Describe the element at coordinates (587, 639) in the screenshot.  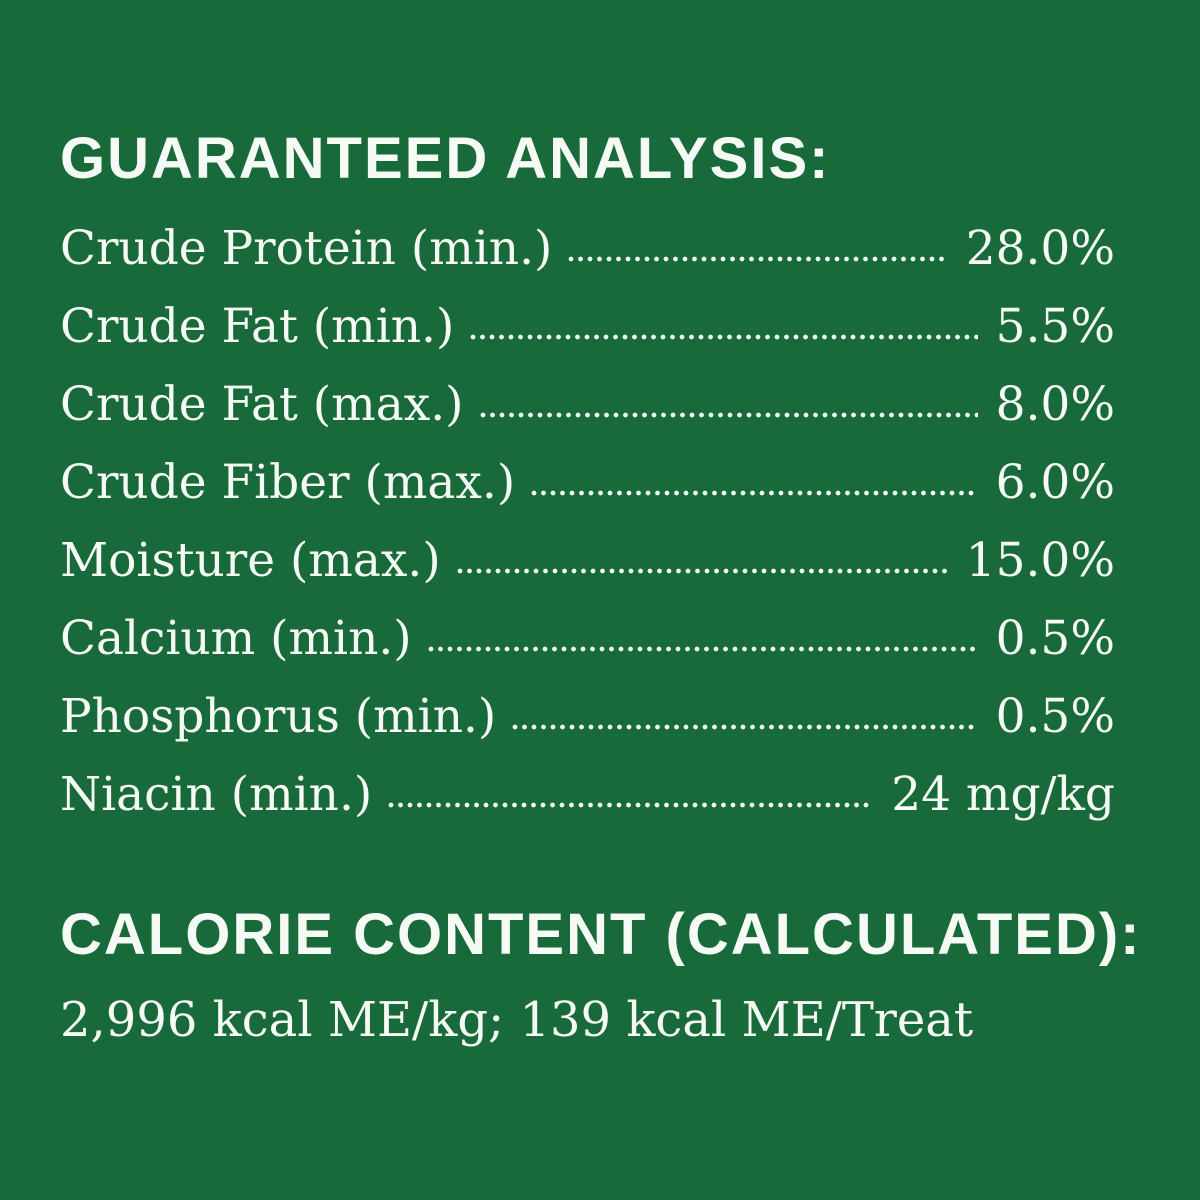
I see `analysis-row-calcium-min: Calcium (min.) 0.5%` at that location.